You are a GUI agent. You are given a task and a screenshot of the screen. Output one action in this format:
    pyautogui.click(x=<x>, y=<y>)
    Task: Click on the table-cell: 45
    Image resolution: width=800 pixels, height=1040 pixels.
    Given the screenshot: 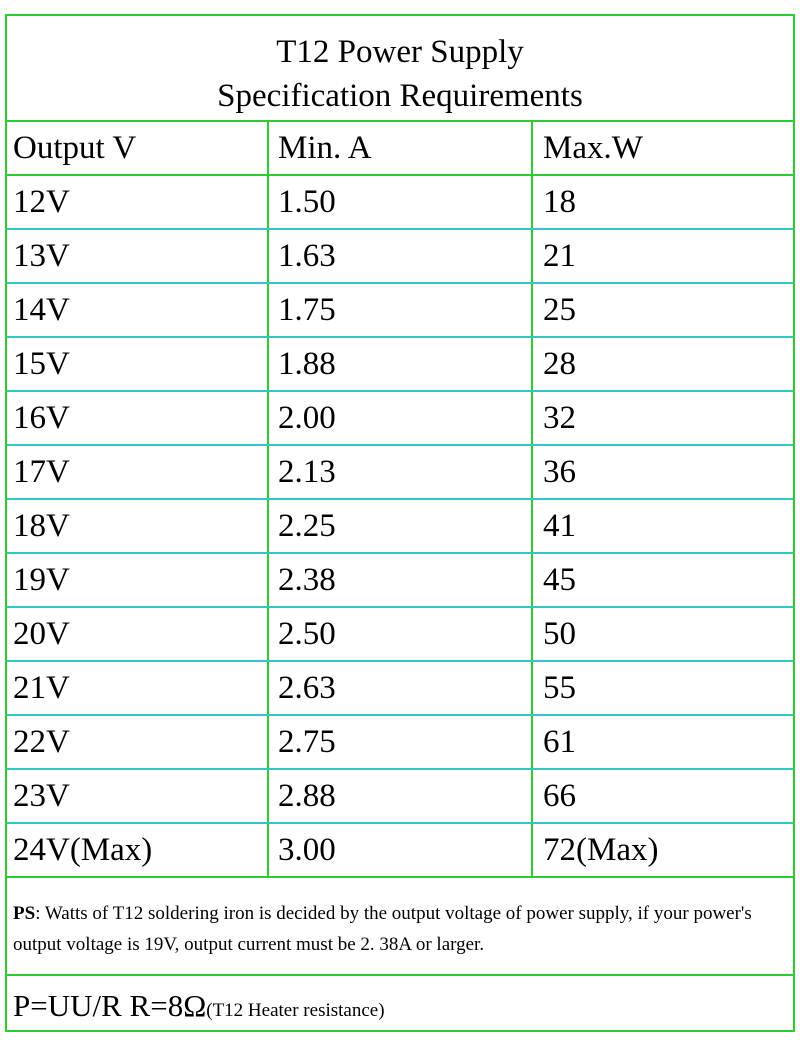 What is the action you would take?
    pyautogui.click(x=559, y=580)
    